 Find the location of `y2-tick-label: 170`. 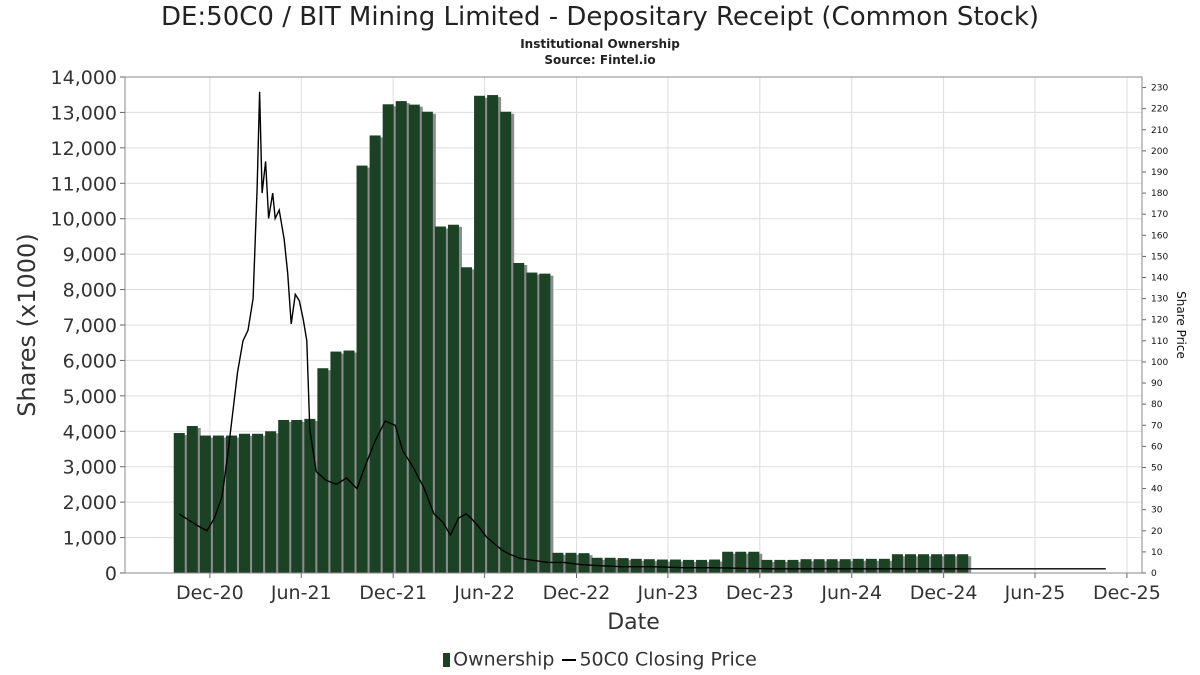

y2-tick-label: 170 is located at coordinates (1159, 215).